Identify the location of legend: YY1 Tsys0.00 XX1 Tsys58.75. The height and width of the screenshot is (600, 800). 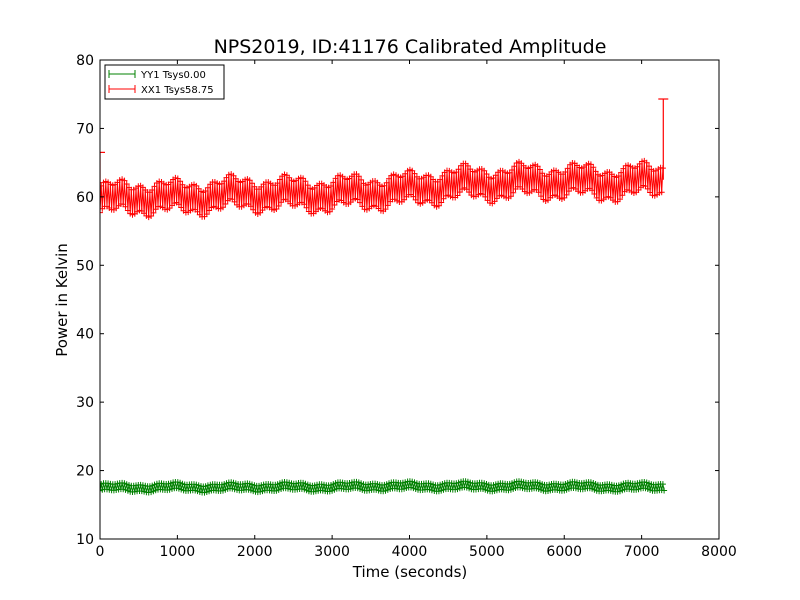
(164, 82).